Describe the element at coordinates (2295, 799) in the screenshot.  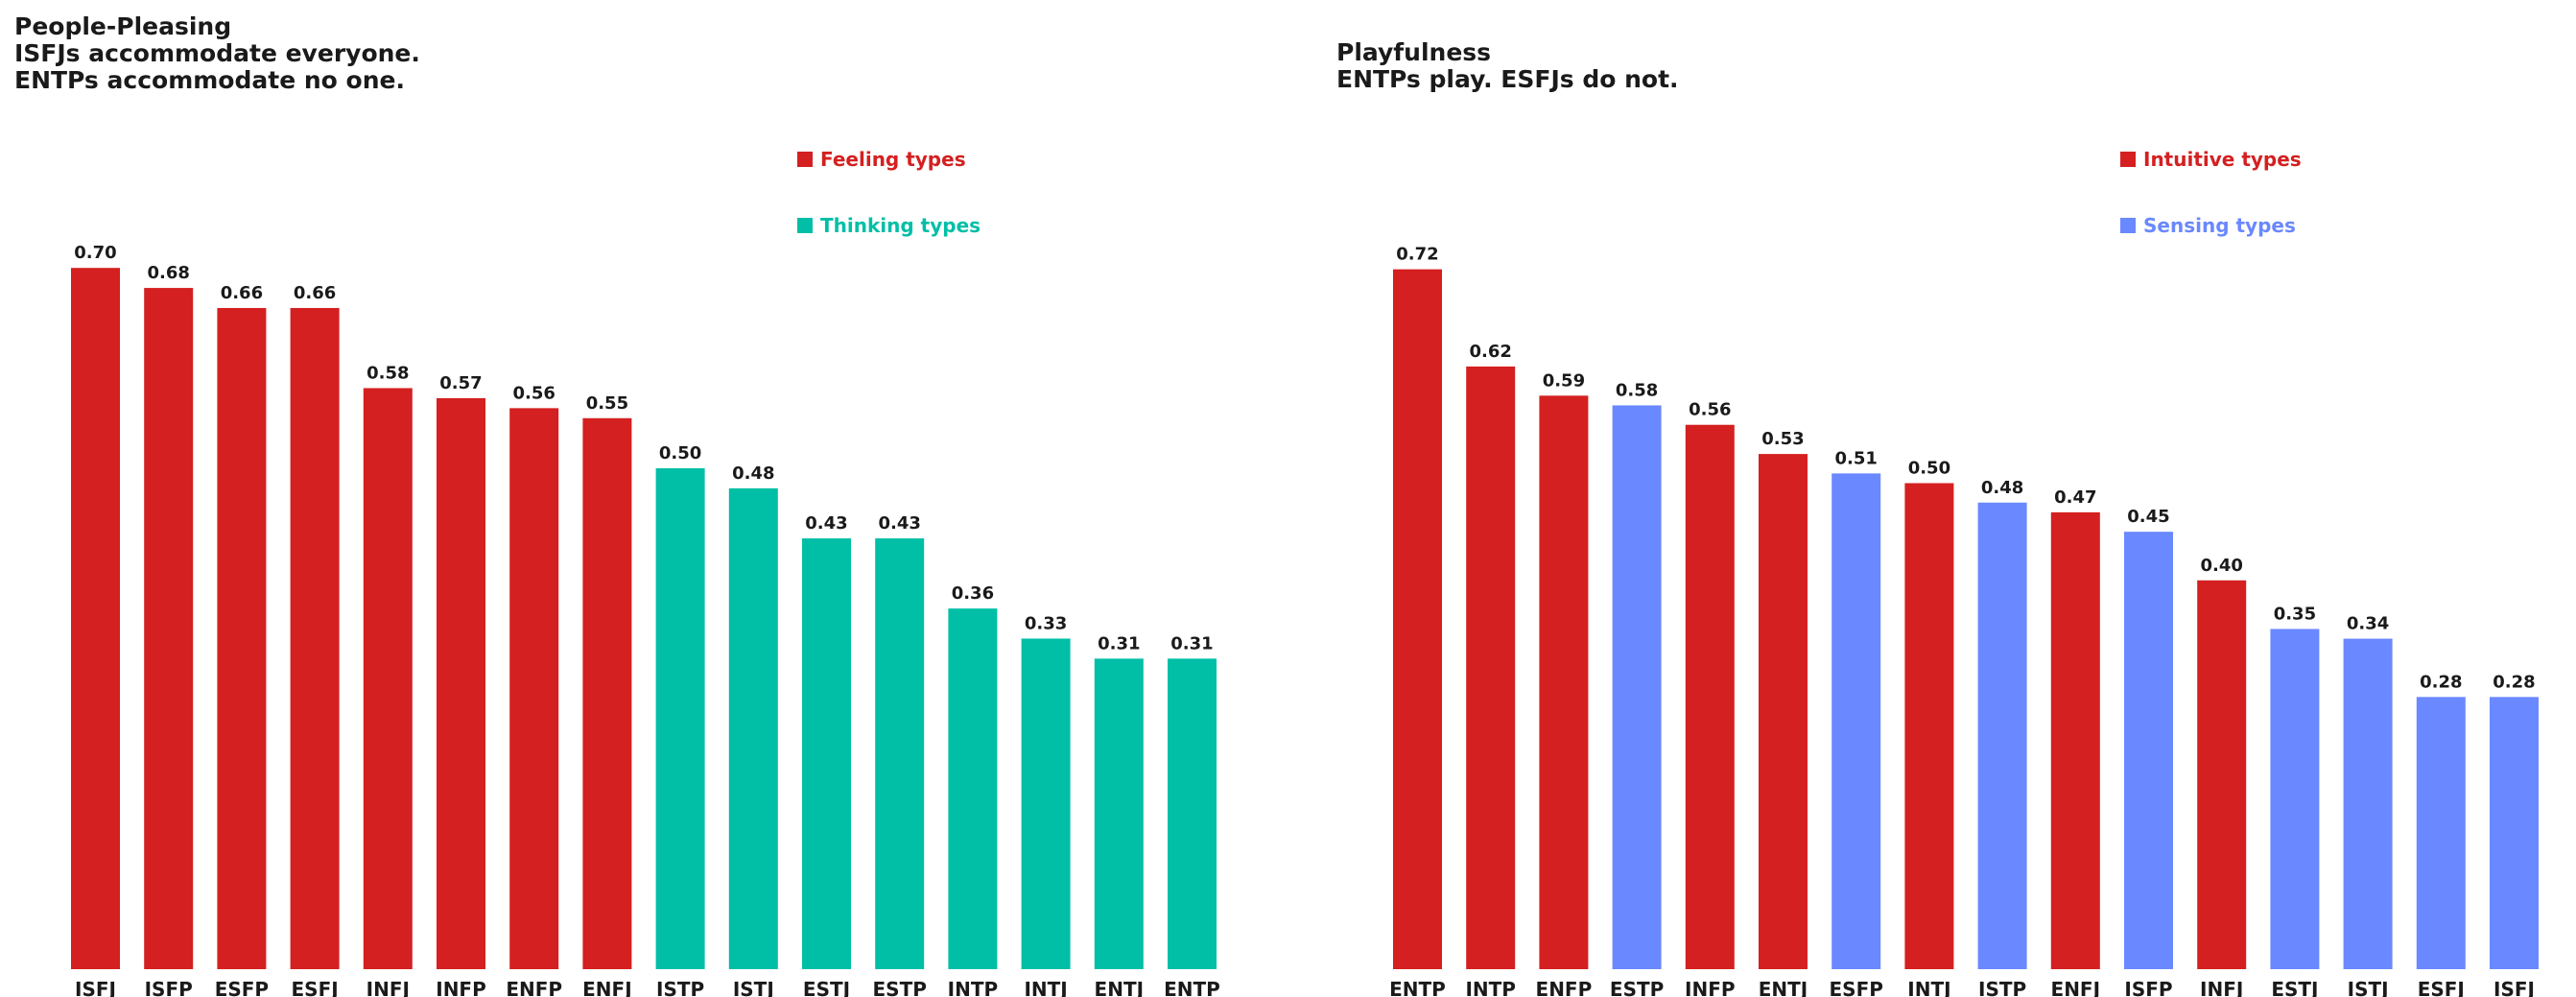
I see `bar-estj` at that location.